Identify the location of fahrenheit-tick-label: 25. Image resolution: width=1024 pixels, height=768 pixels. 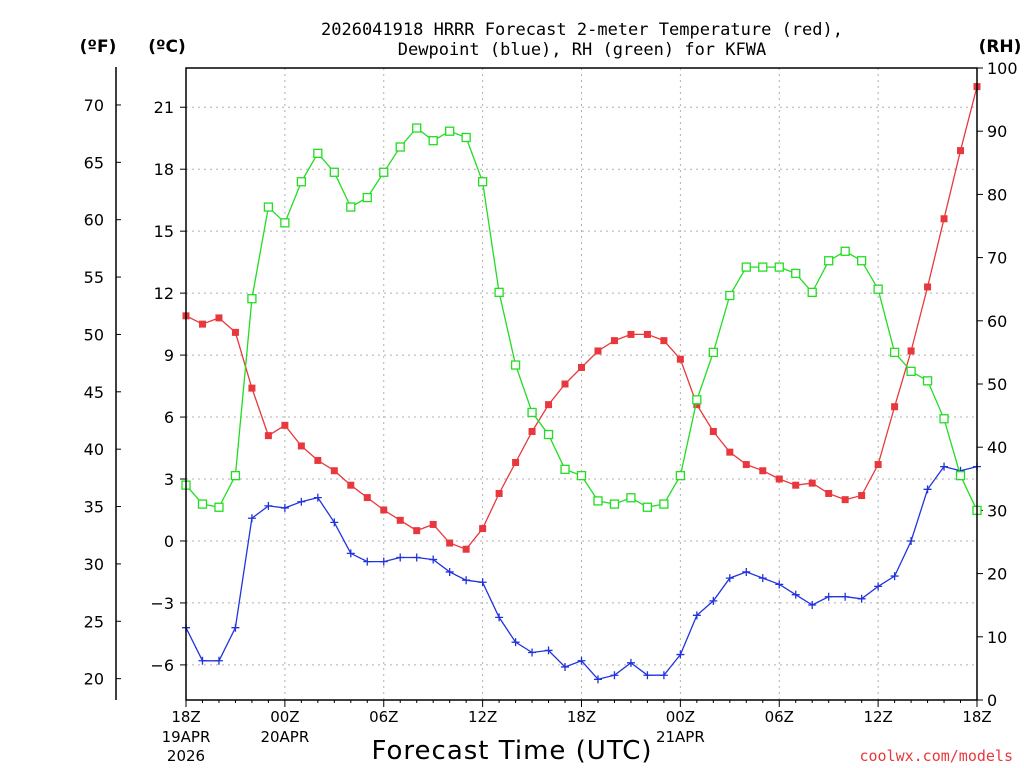
(94, 621).